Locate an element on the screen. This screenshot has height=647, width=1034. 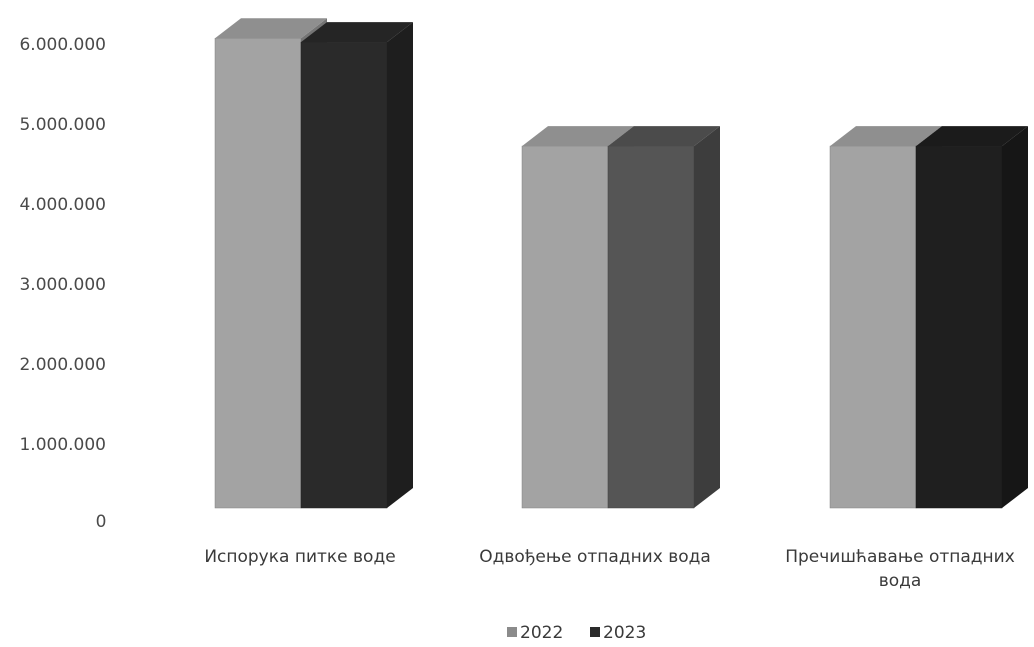
category-label: Одвођење отпадних вода is located at coordinates (595, 557).